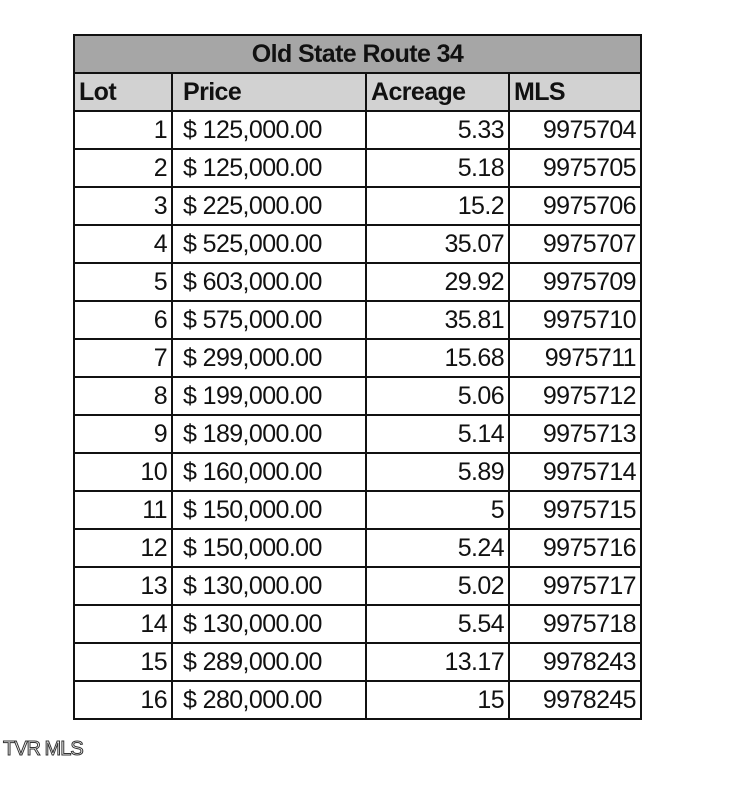  What do you see at coordinates (437, 700) in the screenshot?
I see `acreage-cell: 15` at bounding box center [437, 700].